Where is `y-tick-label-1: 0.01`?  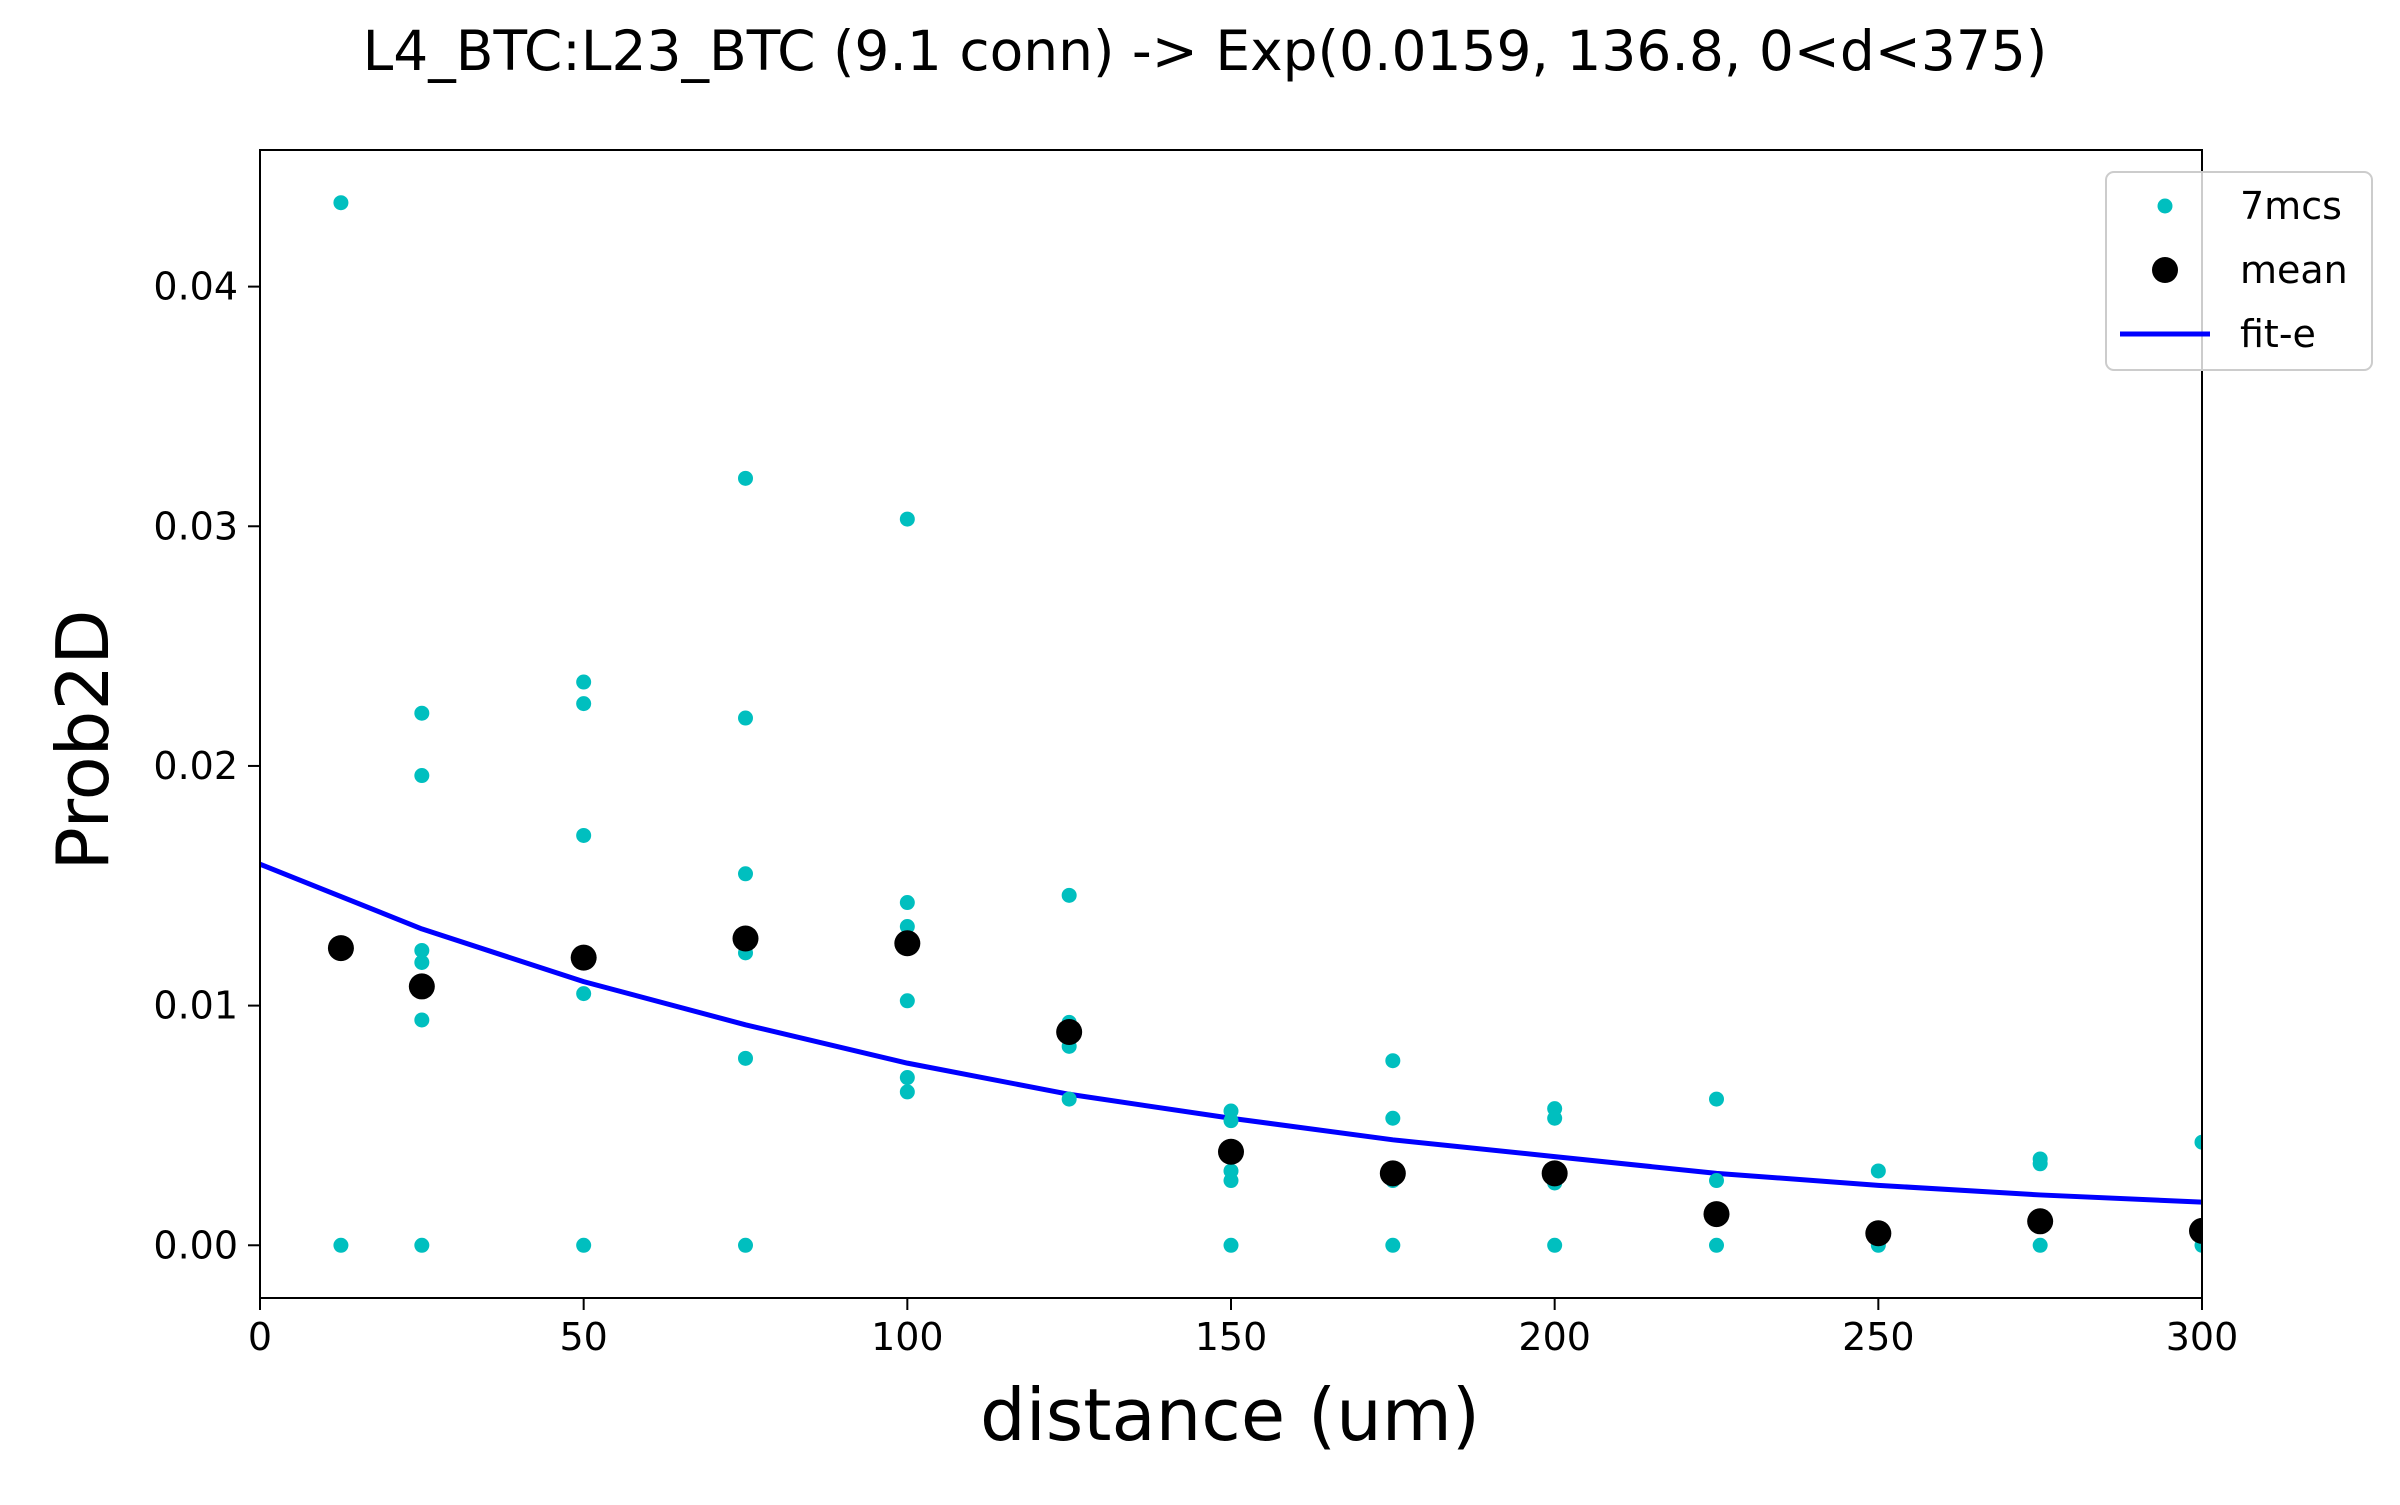 y-tick-label-1: 0.01 is located at coordinates (195, 1006).